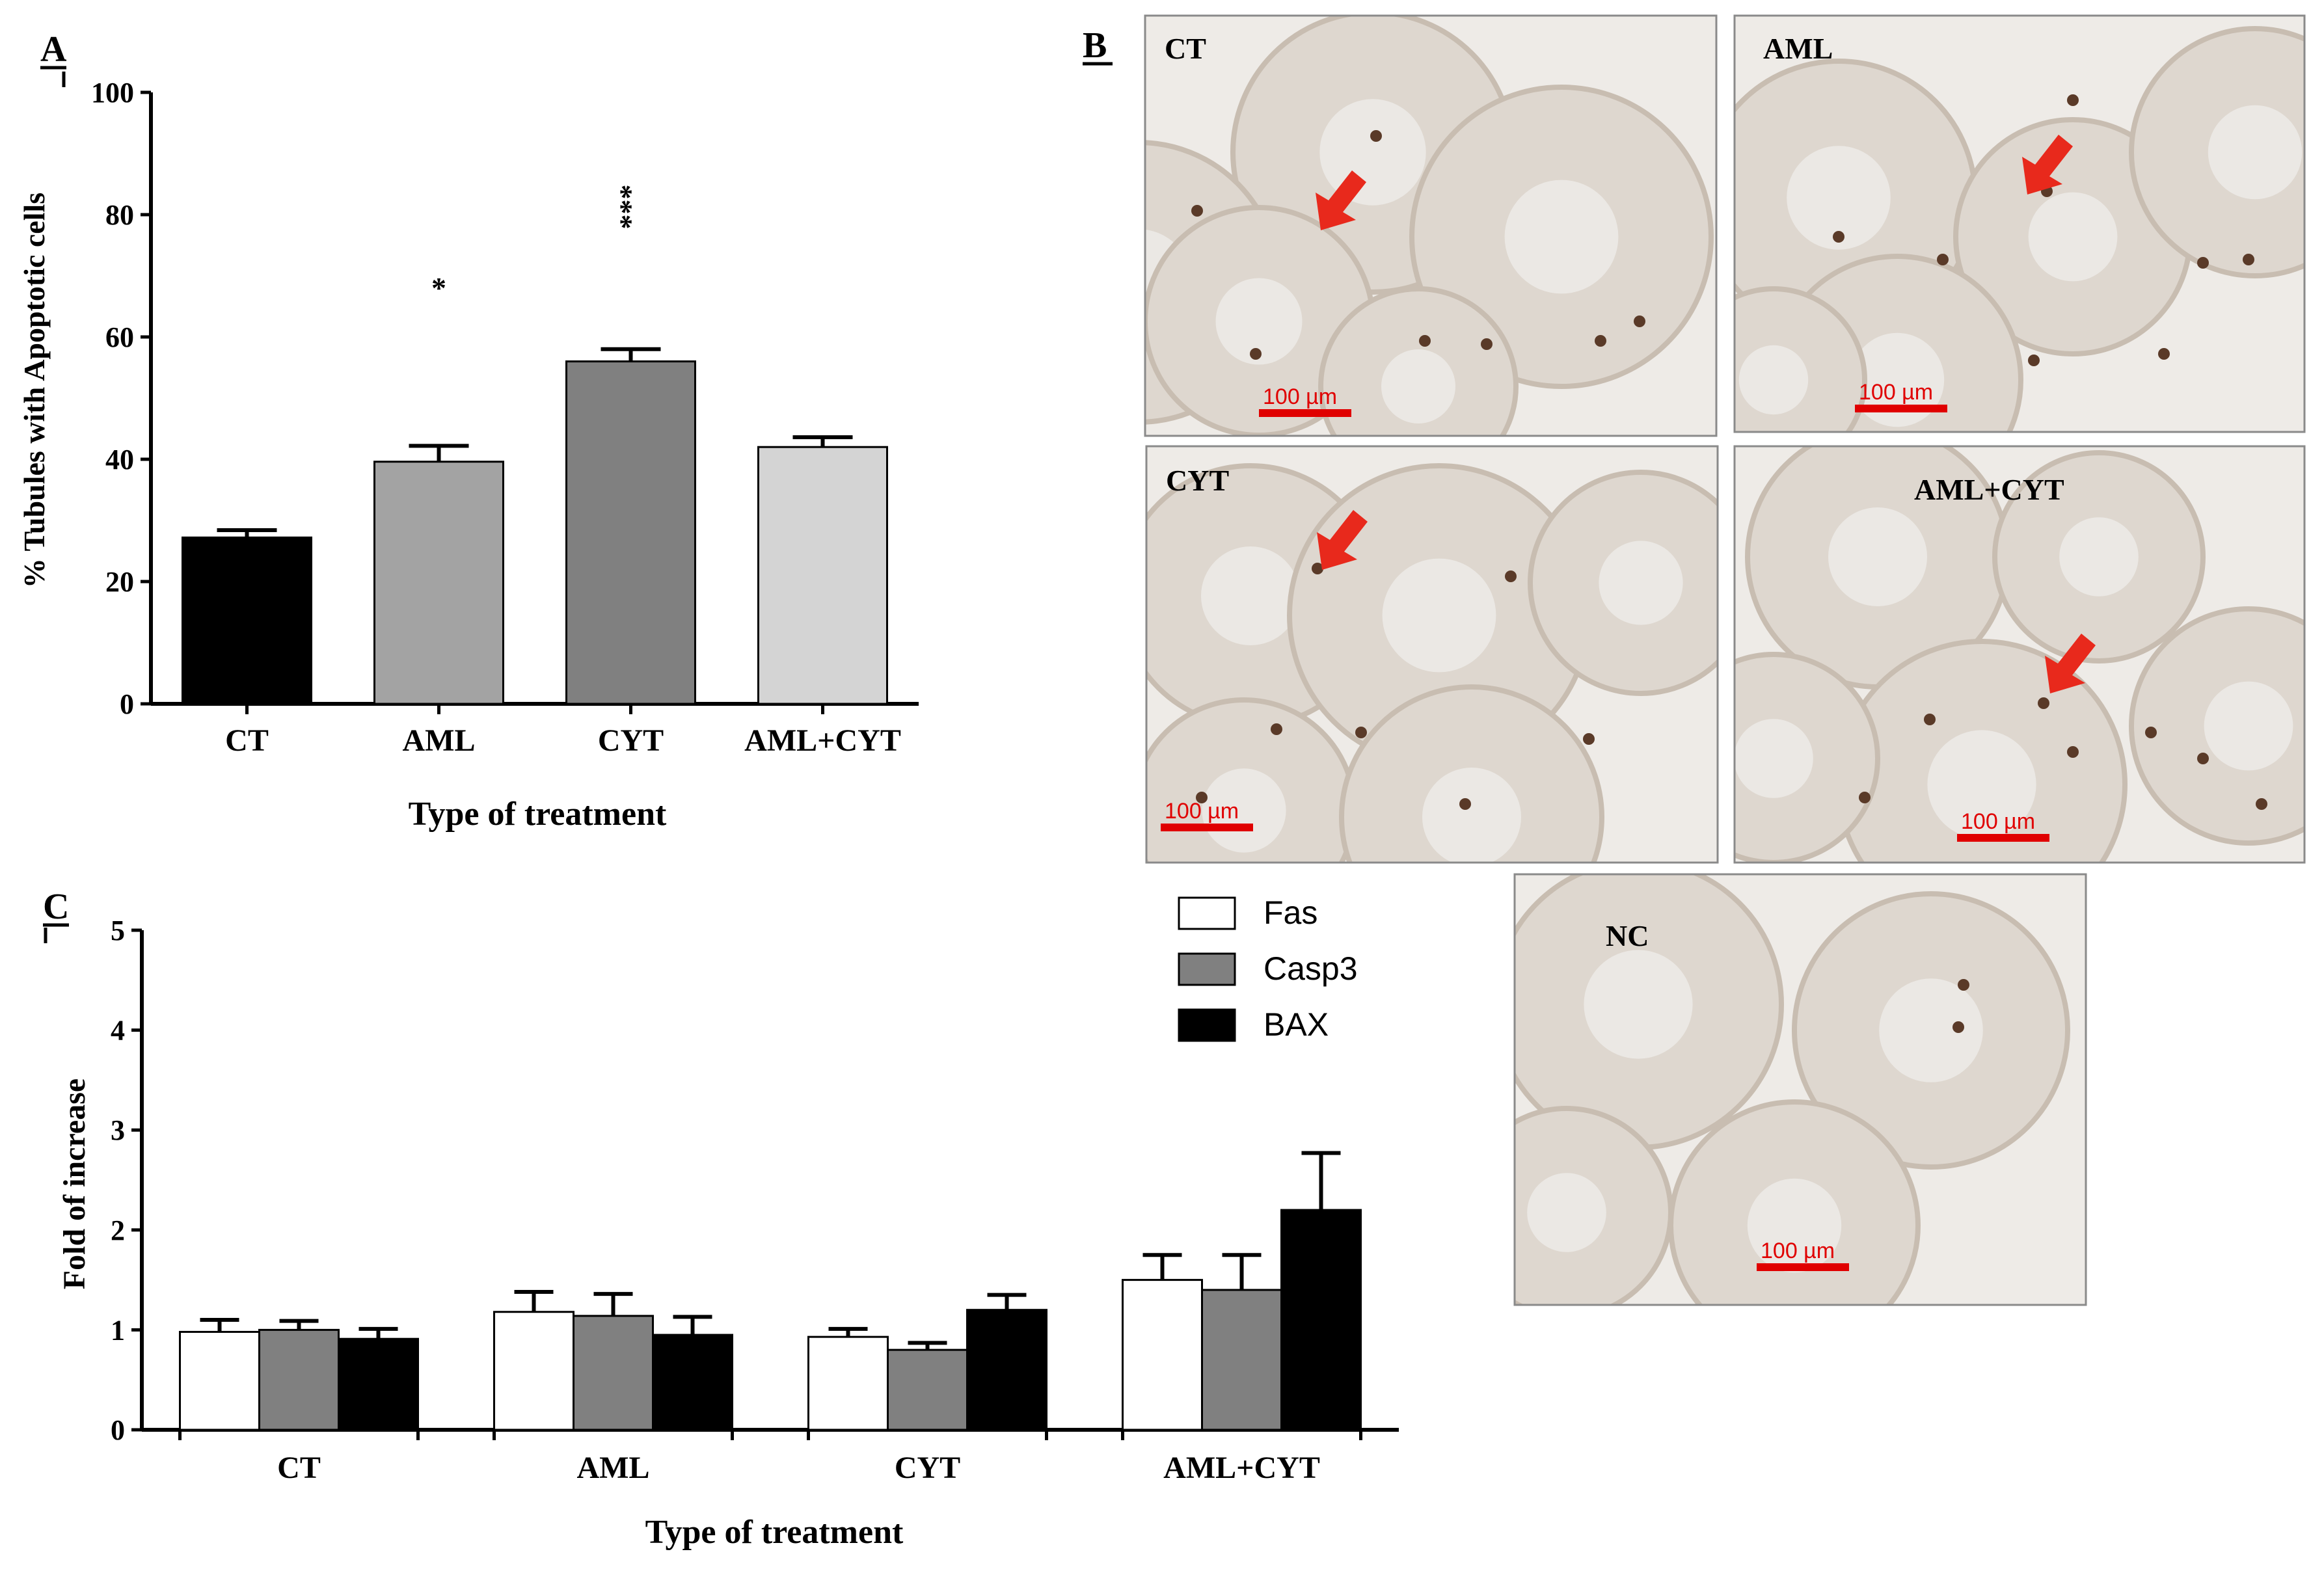 This screenshot has width=2324, height=1569. Describe the element at coordinates (34, 390) in the screenshot. I see `panel-a-y-axis-label: % Tubules with Apoptotic cells` at that location.